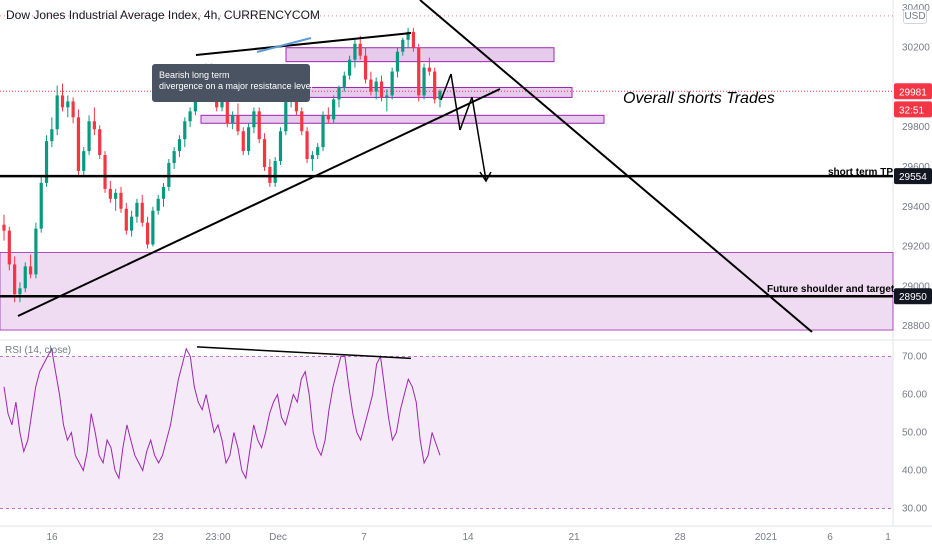 The height and width of the screenshot is (555, 932). Describe the element at coordinates (194, 75) in the screenshot. I see `divergence-note-line-1: Bearish long term` at that location.